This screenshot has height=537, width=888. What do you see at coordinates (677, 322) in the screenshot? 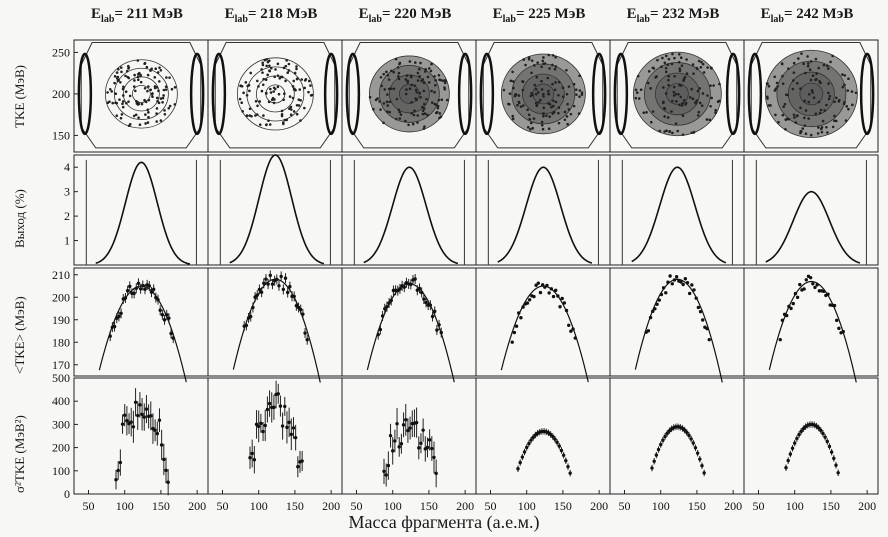
I see `panel-frame` at bounding box center [677, 322].